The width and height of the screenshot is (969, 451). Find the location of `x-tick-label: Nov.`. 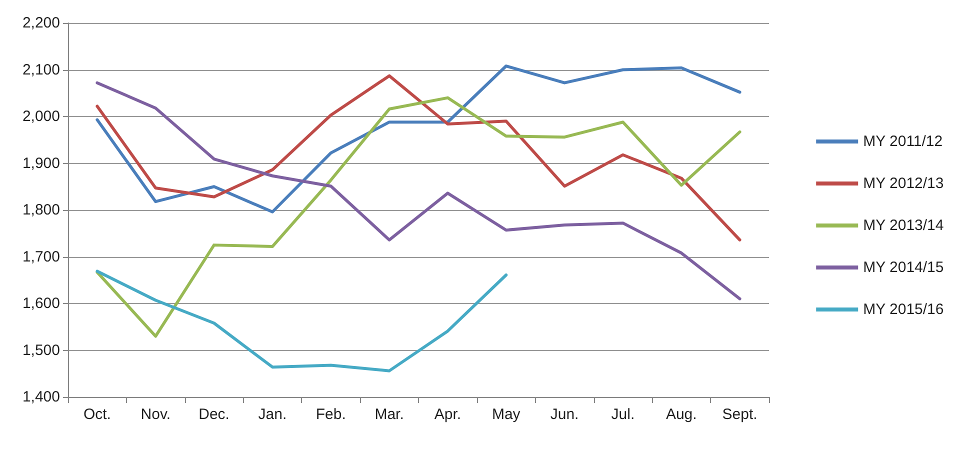

x-tick-label: Nov. is located at coordinates (155, 414).